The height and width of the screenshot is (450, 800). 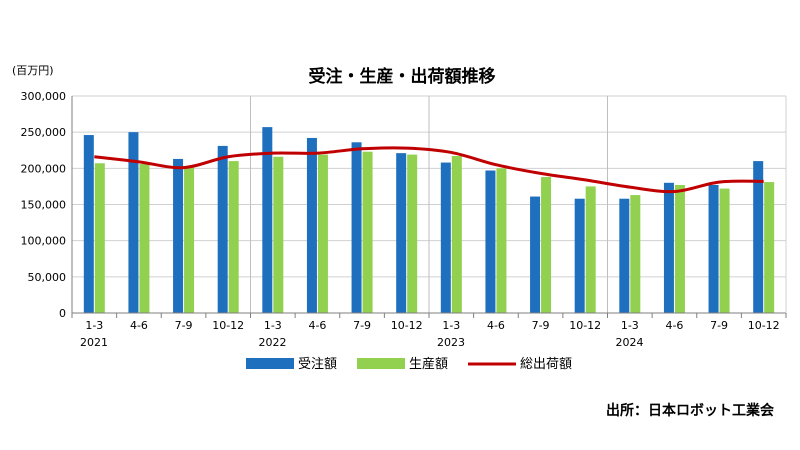 What do you see at coordinates (47, 277) in the screenshot?
I see `y-tick-label: 50,000` at bounding box center [47, 277].